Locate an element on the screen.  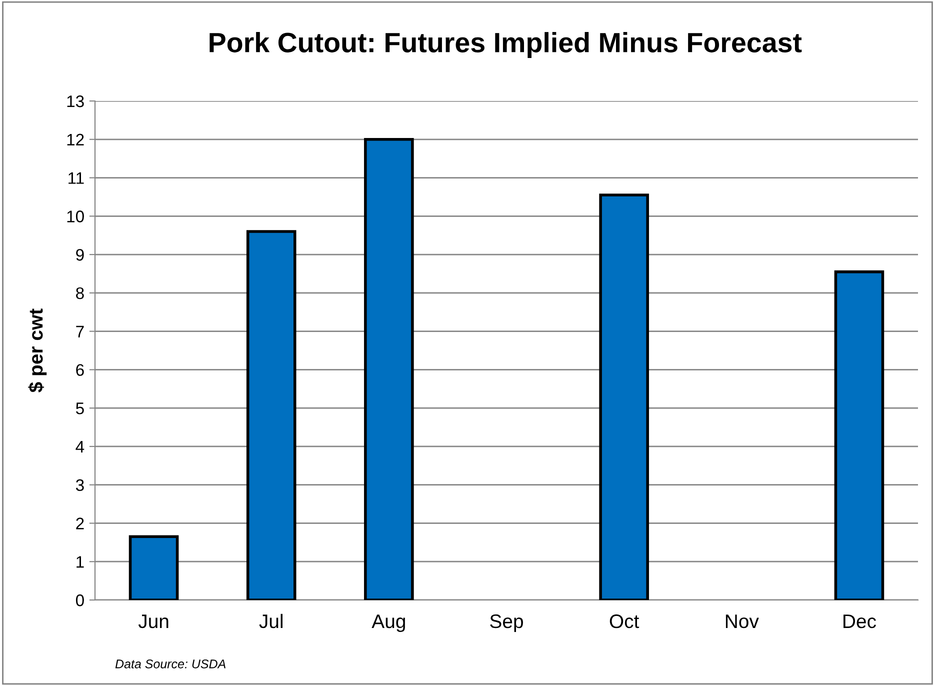
x-tick-label: Sep is located at coordinates (506, 623).